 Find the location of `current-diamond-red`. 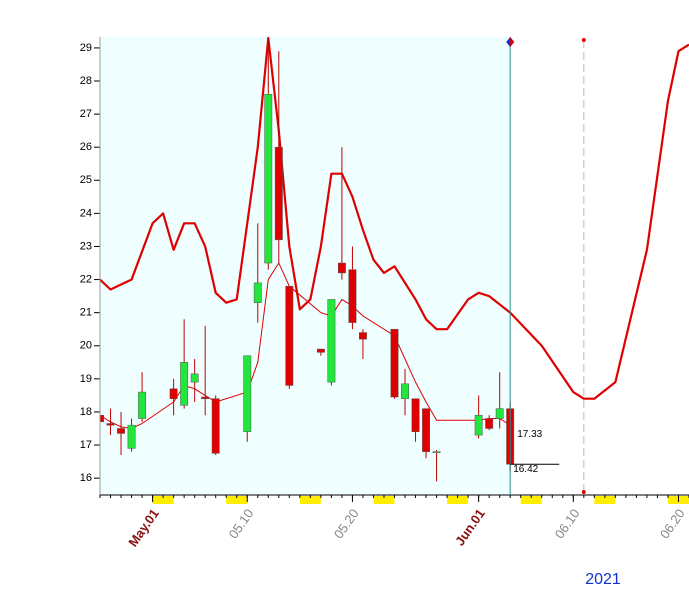

current-diamond-red is located at coordinates (512, 42).